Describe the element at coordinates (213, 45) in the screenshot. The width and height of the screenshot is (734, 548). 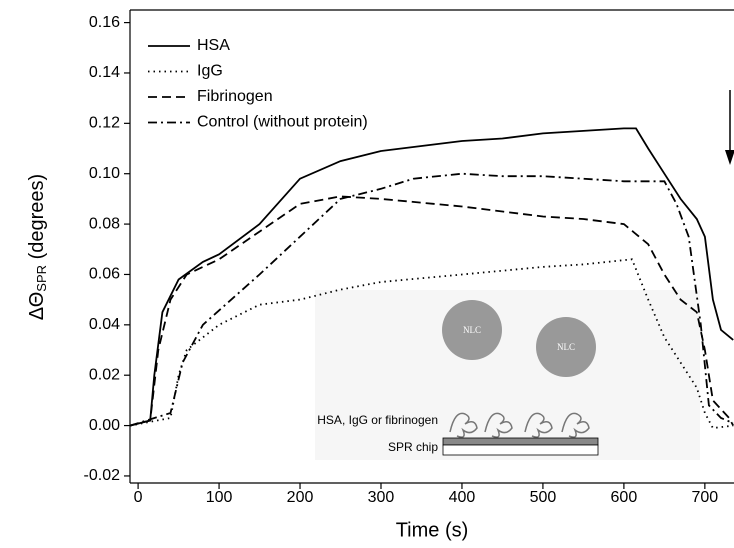
I see `legend-label: HSA` at that location.